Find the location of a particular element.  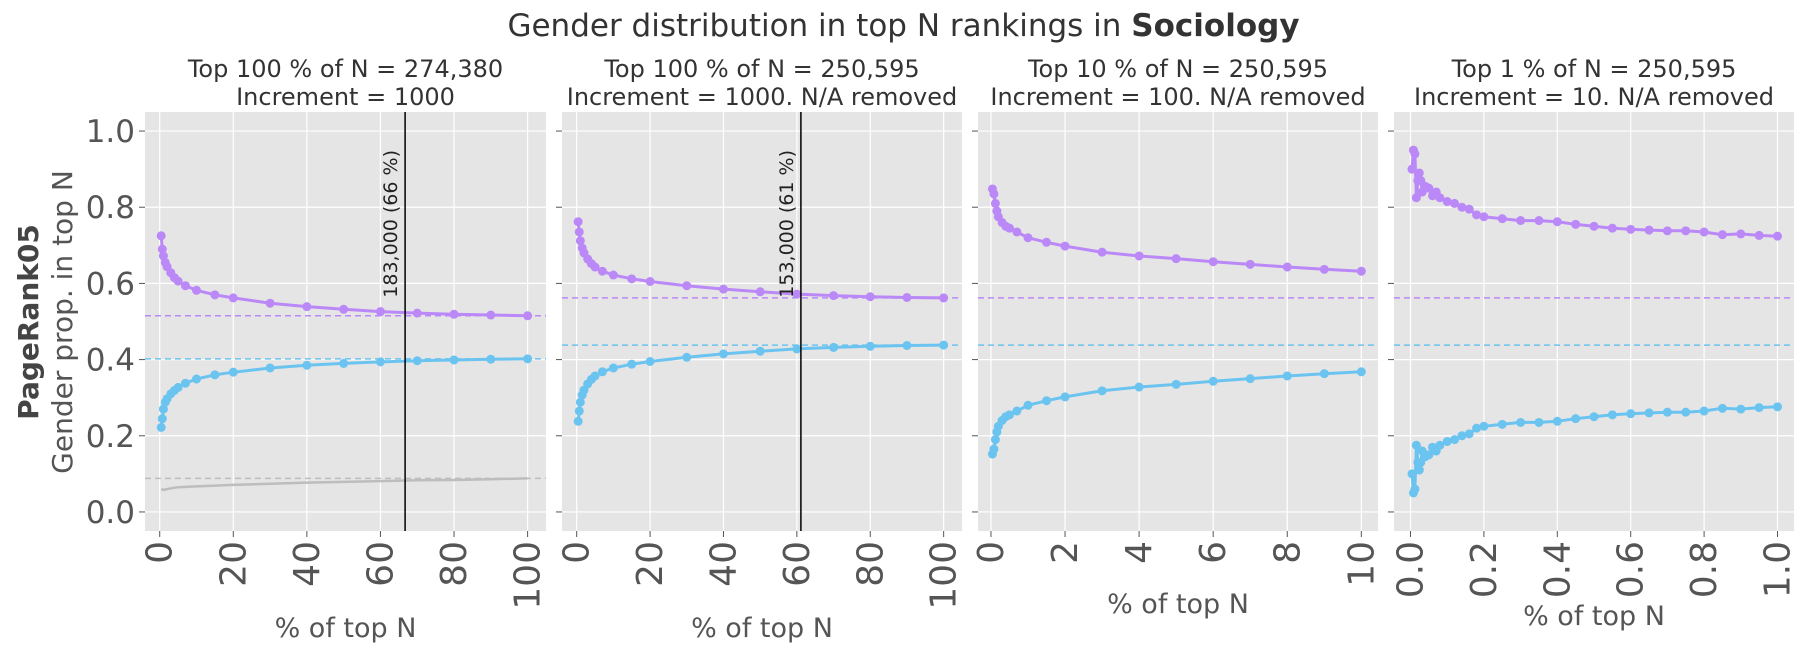

figure-title-field: Sociology is located at coordinates (1215, 26).